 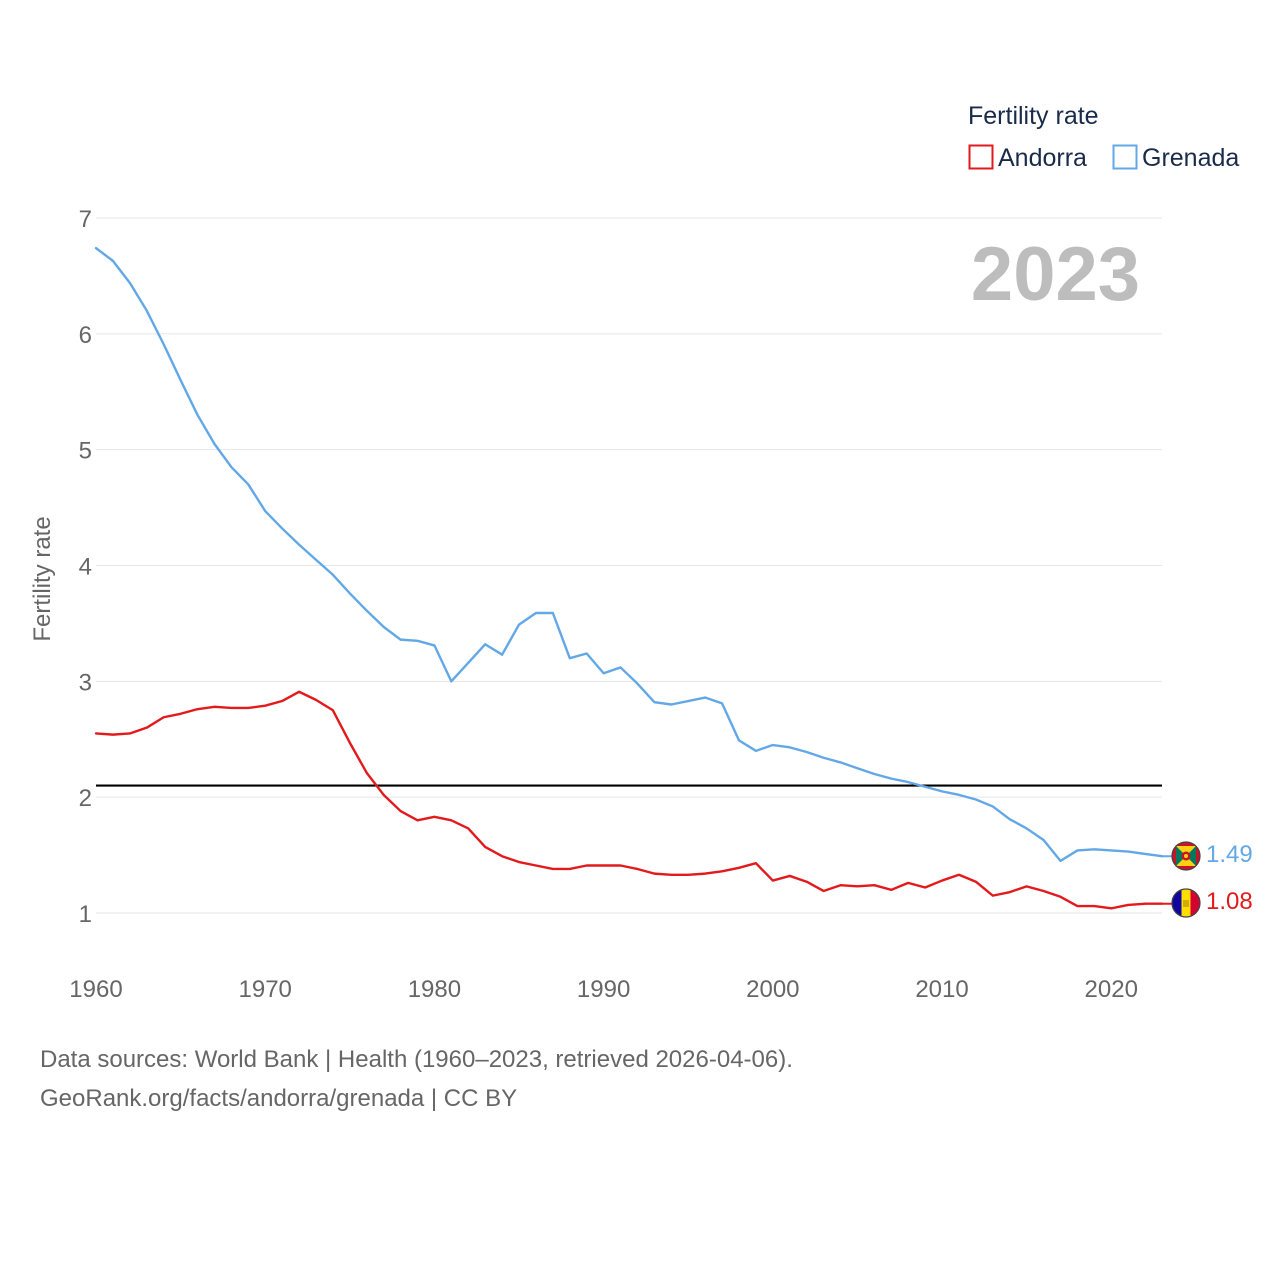 I want to click on y-axis-ticks: 1 2 3 4 5 6 7, so click(x=85, y=567).